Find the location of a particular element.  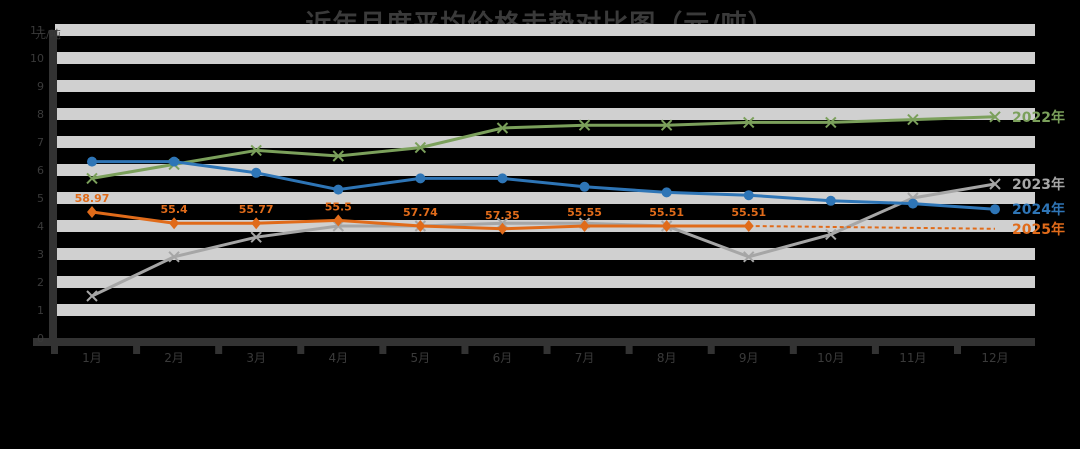

data-label: 55.5 is located at coordinates (338, 206).